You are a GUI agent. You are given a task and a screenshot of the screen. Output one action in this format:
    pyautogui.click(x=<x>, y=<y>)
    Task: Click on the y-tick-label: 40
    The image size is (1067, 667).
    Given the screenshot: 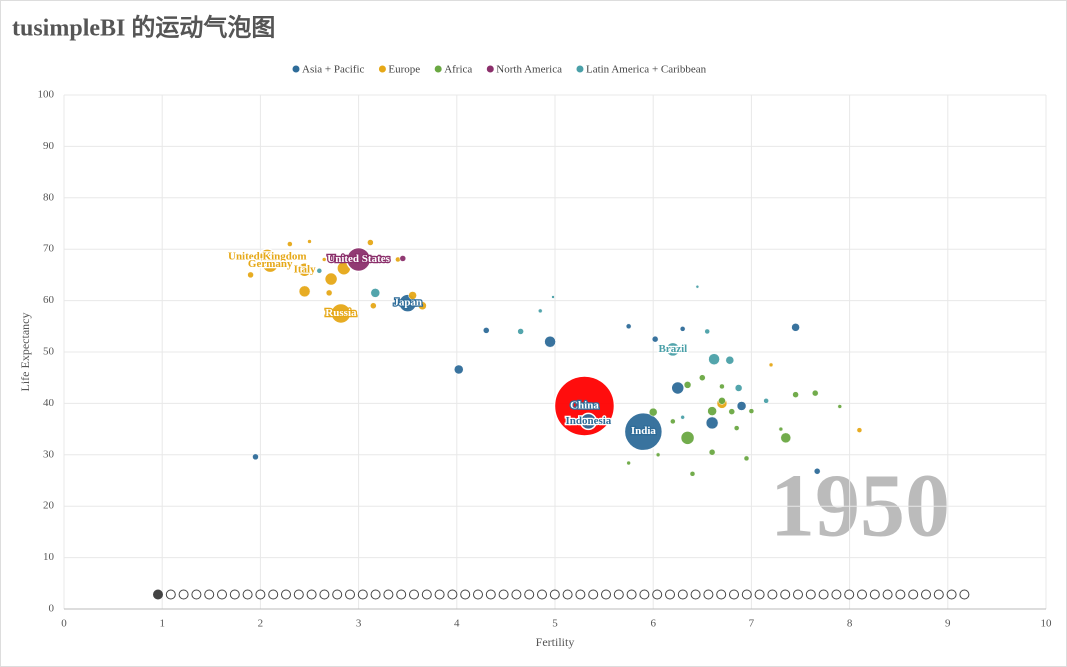 What is the action you would take?
    pyautogui.click(x=49, y=403)
    